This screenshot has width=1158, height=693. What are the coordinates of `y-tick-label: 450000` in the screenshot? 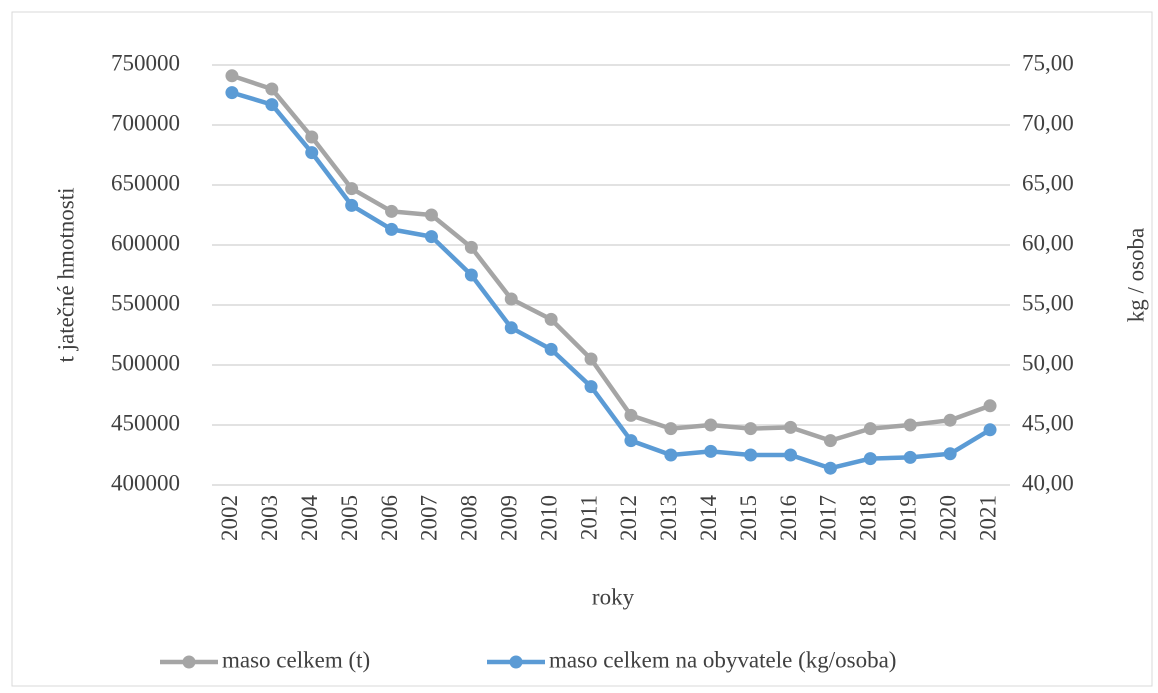 It's located at (145, 422).